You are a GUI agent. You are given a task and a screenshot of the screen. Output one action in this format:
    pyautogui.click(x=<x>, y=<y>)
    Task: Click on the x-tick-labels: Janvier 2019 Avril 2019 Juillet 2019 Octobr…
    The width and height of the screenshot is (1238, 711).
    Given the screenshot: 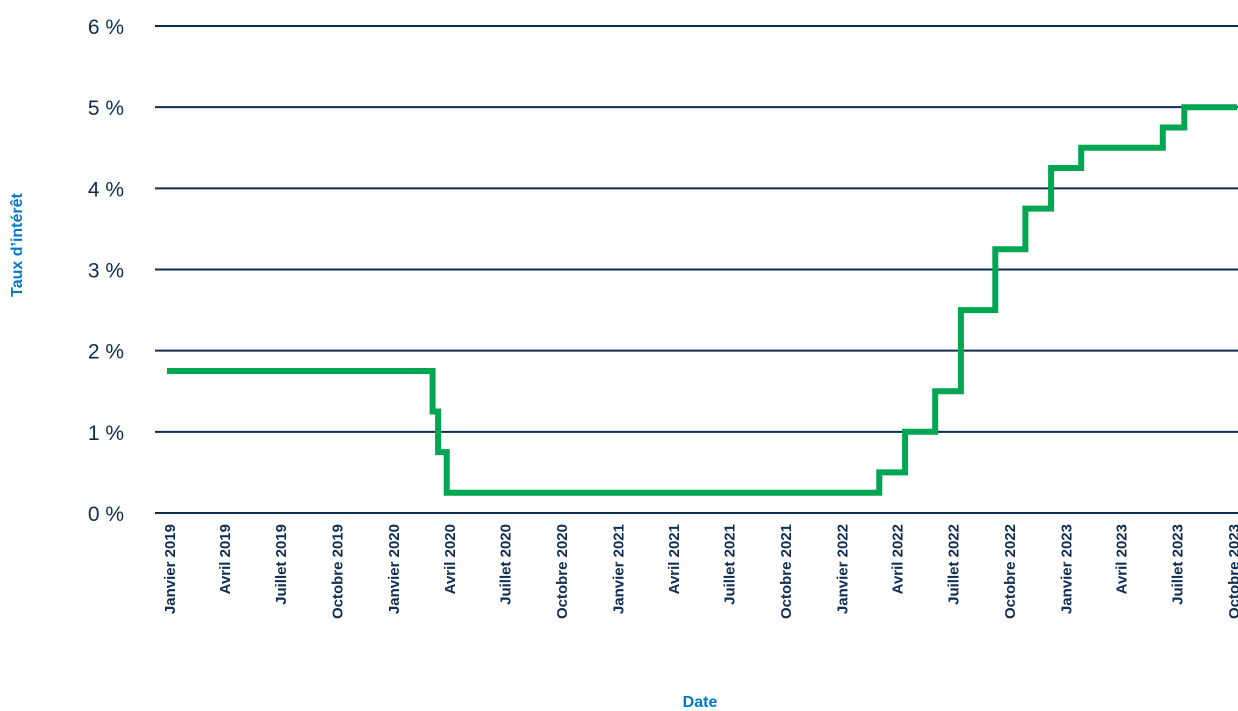 What is the action you would take?
    pyautogui.click(x=700, y=571)
    